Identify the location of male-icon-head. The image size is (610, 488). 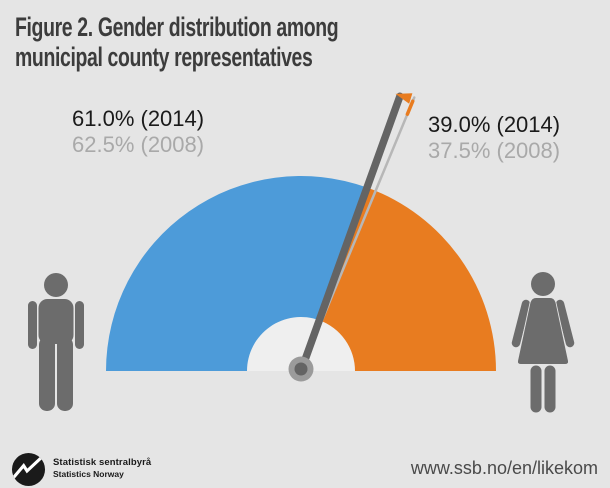
(56, 285).